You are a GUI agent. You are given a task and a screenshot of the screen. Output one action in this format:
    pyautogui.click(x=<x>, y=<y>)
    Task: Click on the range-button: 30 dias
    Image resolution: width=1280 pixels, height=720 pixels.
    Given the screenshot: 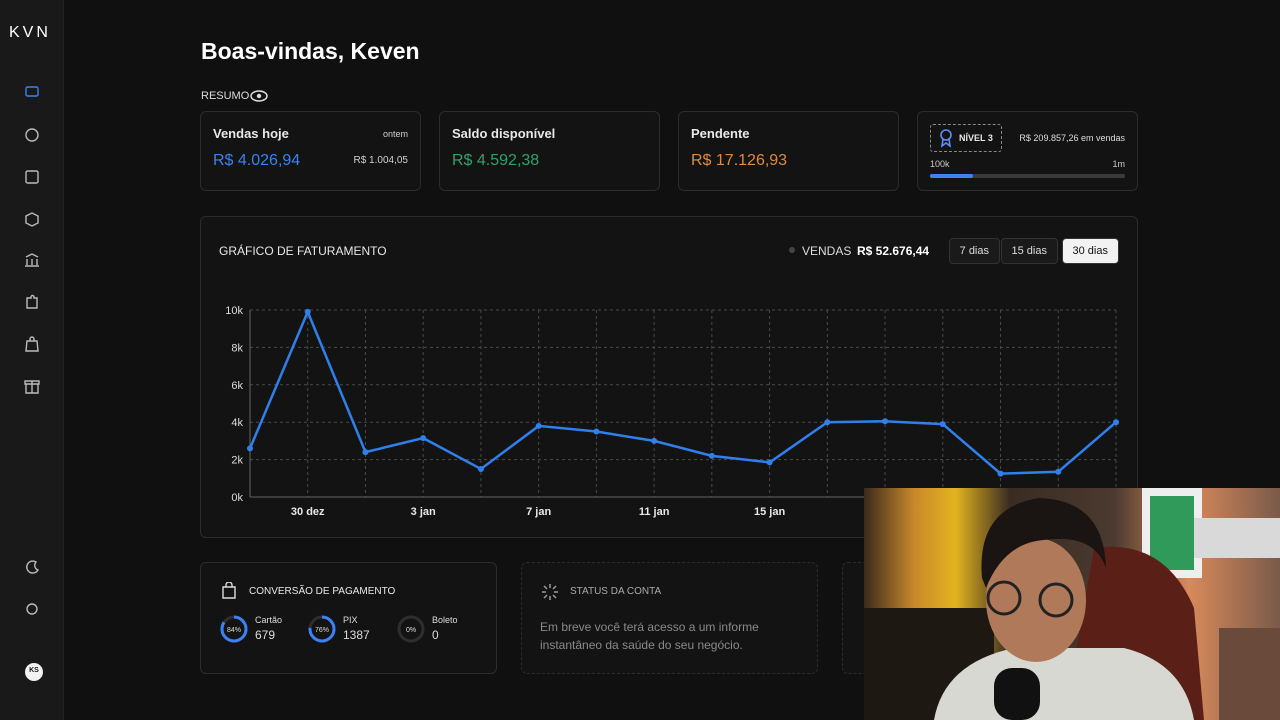 What is the action you would take?
    pyautogui.click(x=1090, y=251)
    